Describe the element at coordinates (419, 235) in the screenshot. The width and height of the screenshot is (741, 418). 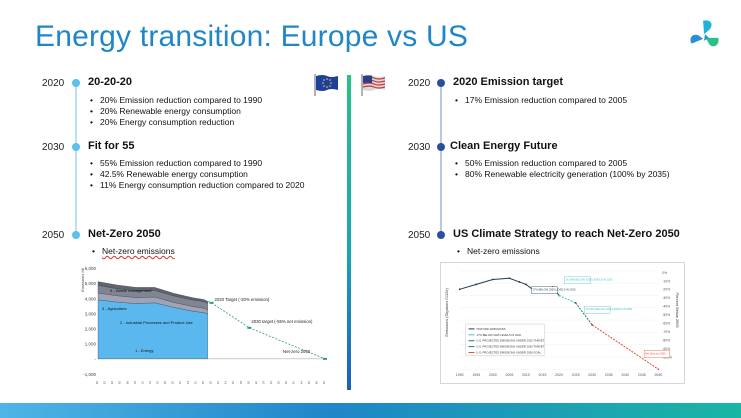
I see `us-year-2050: 2050` at that location.